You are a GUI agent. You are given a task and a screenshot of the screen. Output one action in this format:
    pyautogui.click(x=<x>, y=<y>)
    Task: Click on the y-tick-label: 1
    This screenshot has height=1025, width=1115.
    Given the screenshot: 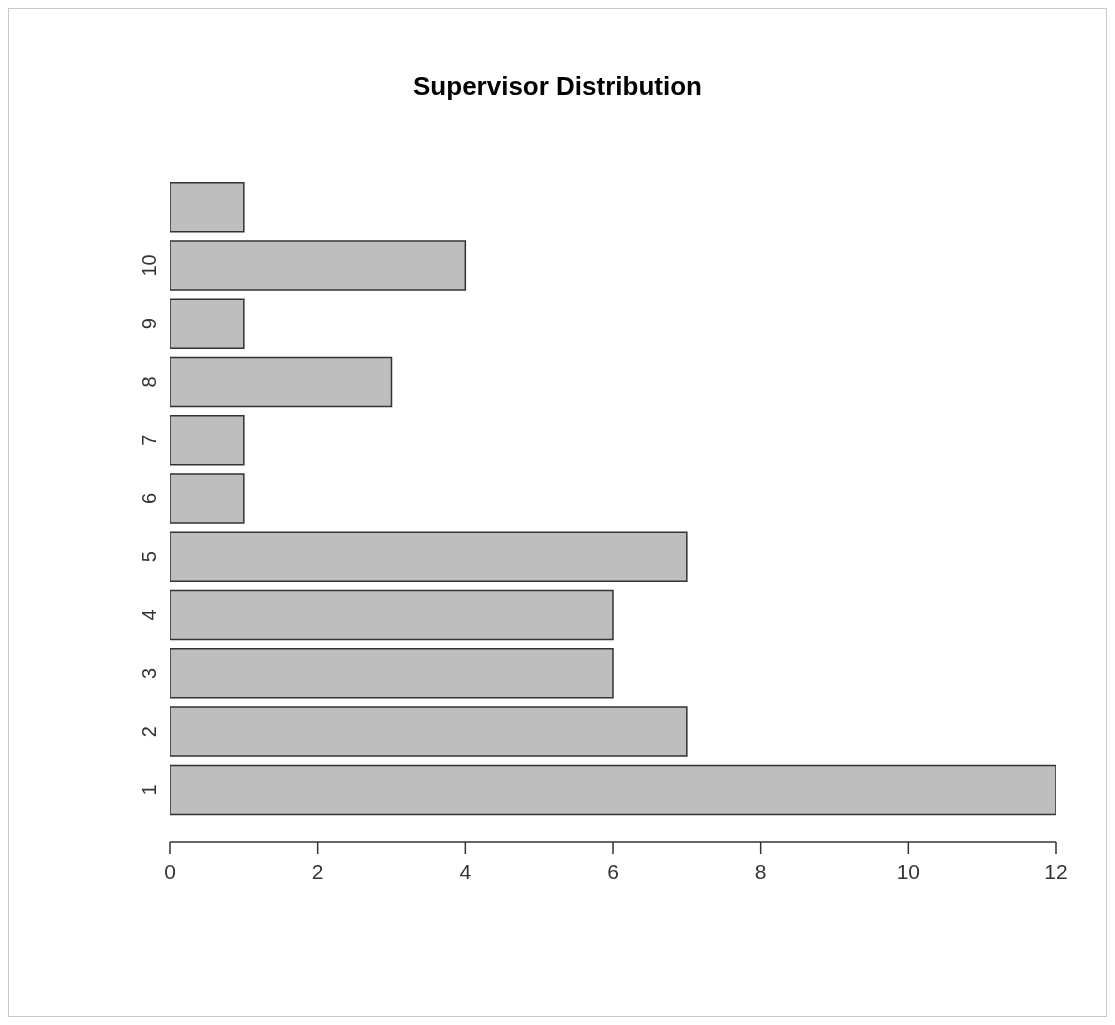 What is the action you would take?
    pyautogui.click(x=149, y=790)
    